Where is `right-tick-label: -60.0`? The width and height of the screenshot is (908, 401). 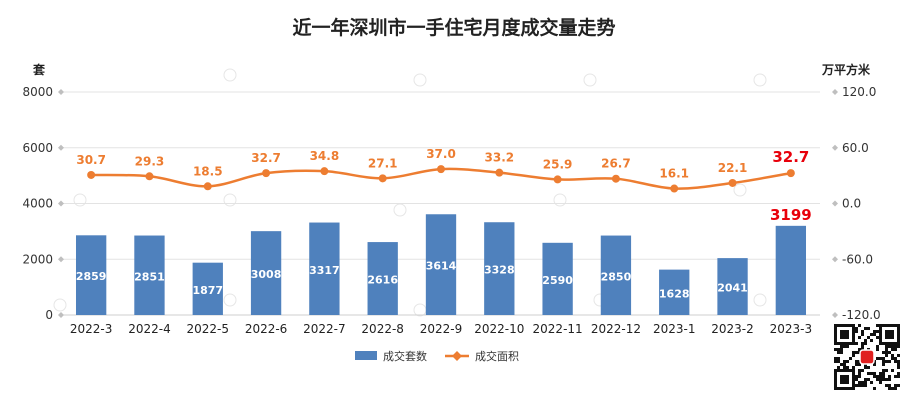 right-tick-label: -60.0 is located at coordinates (857, 259).